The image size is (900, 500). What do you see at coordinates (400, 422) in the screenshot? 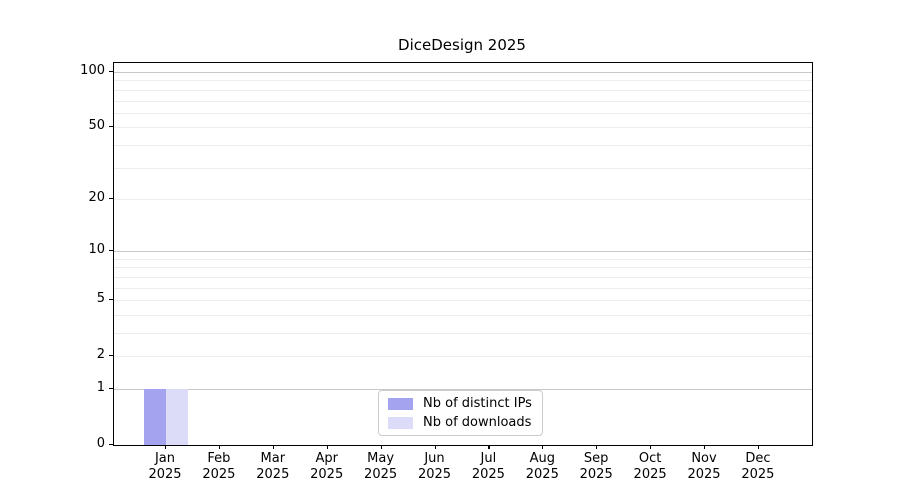
I see `legend-swatch-nb-of-downloads` at bounding box center [400, 422].